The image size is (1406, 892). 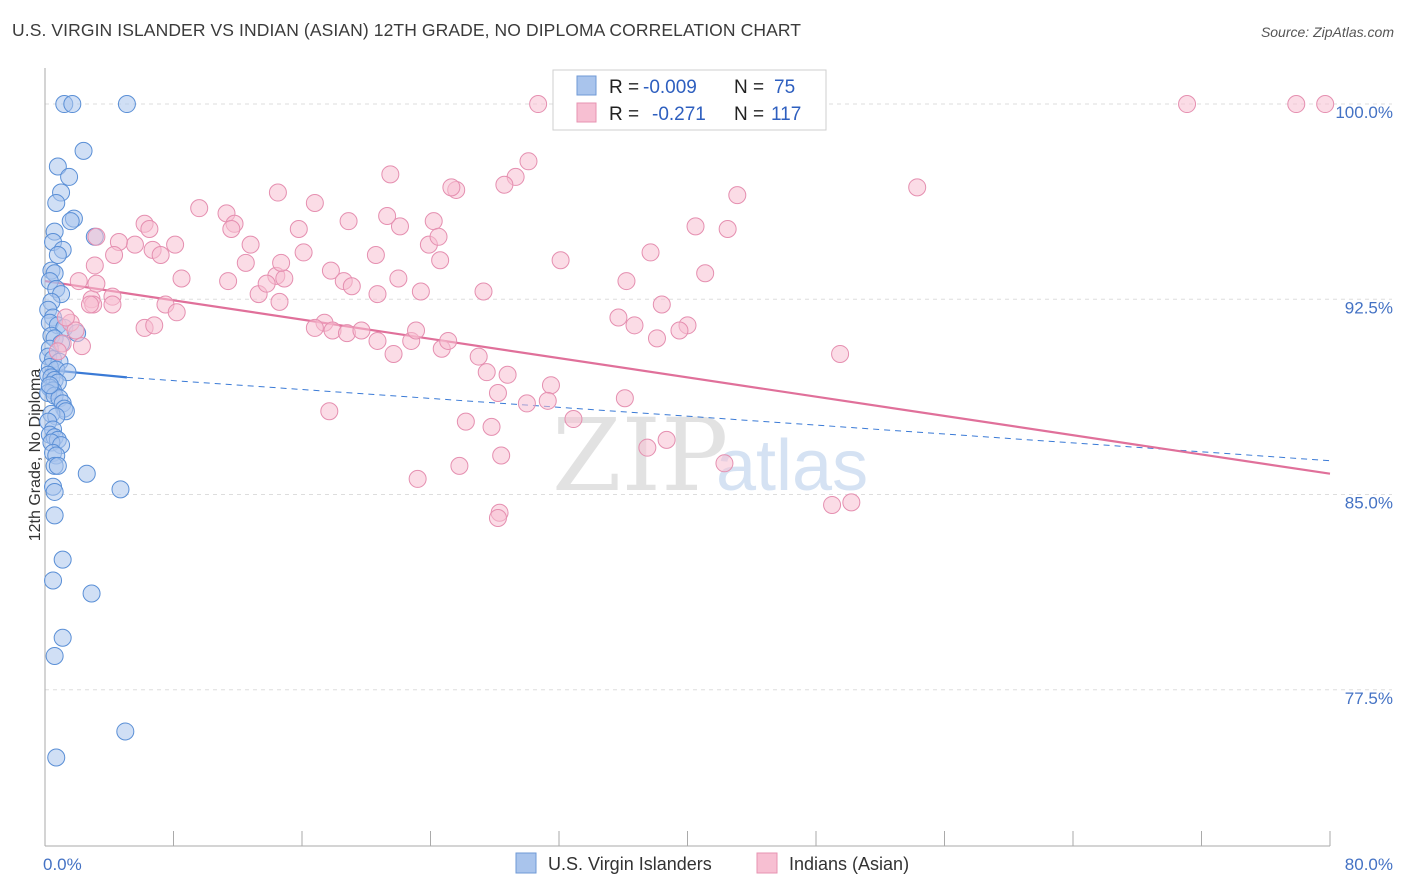 I want to click on legend-r-value-1: -0.271, so click(x=679, y=114).